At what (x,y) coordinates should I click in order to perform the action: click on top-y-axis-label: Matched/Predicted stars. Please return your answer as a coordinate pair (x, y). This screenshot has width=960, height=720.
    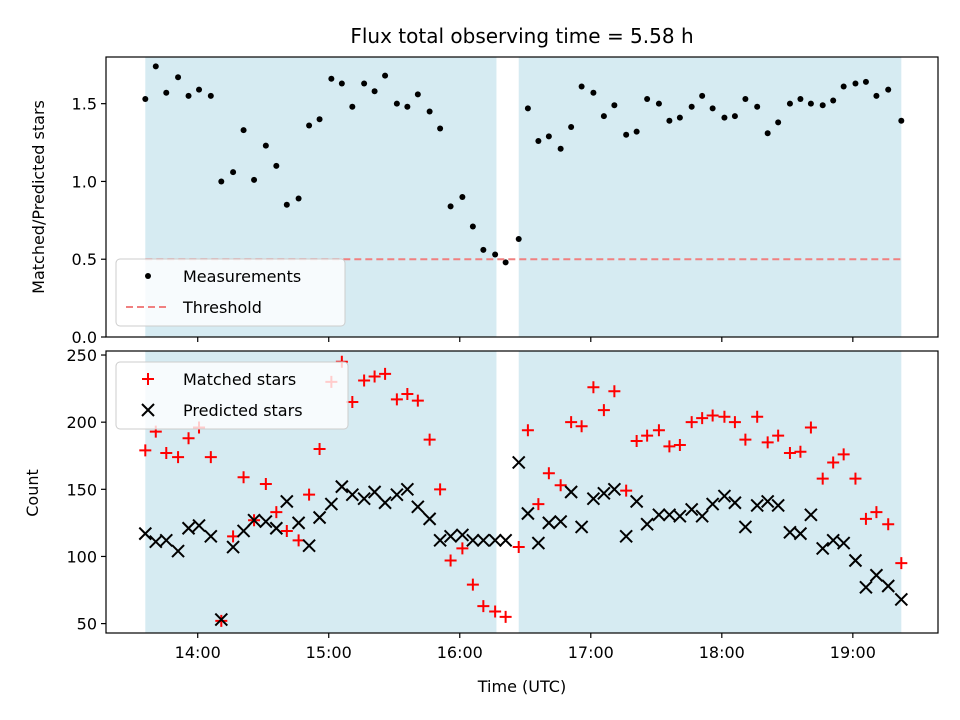
    Looking at the image, I should click on (38, 197).